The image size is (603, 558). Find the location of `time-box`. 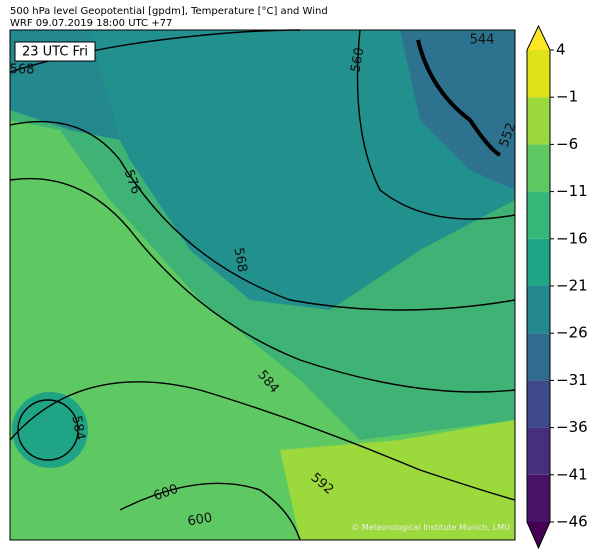

time-box is located at coordinates (55, 51).